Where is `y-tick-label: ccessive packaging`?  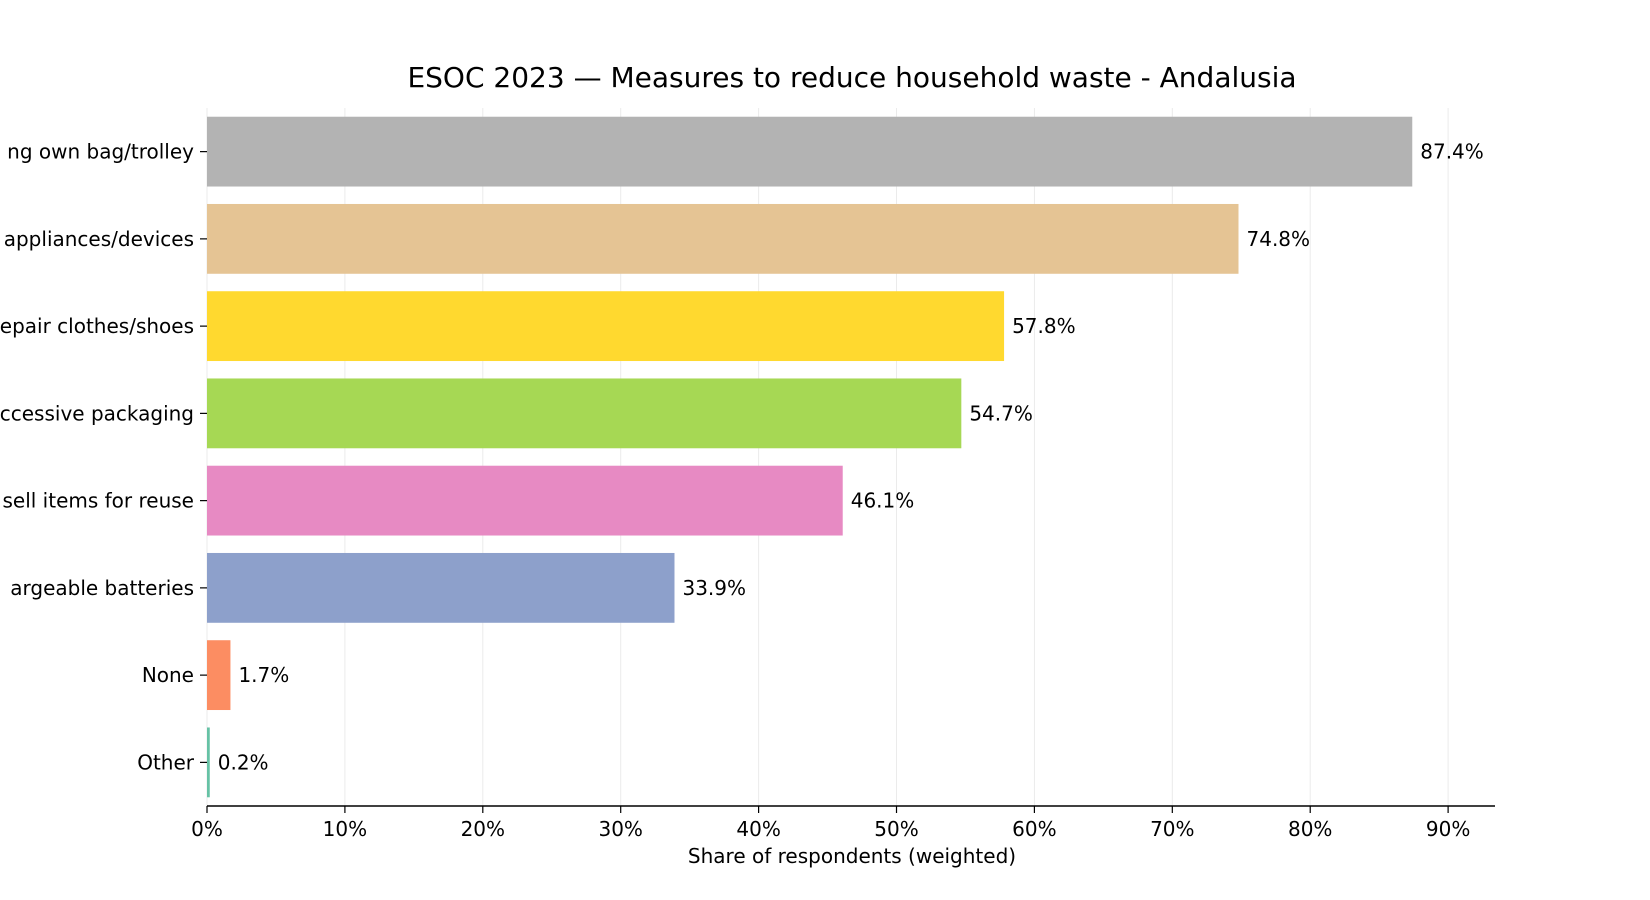
y-tick-label: ccessive packaging is located at coordinates (97, 413).